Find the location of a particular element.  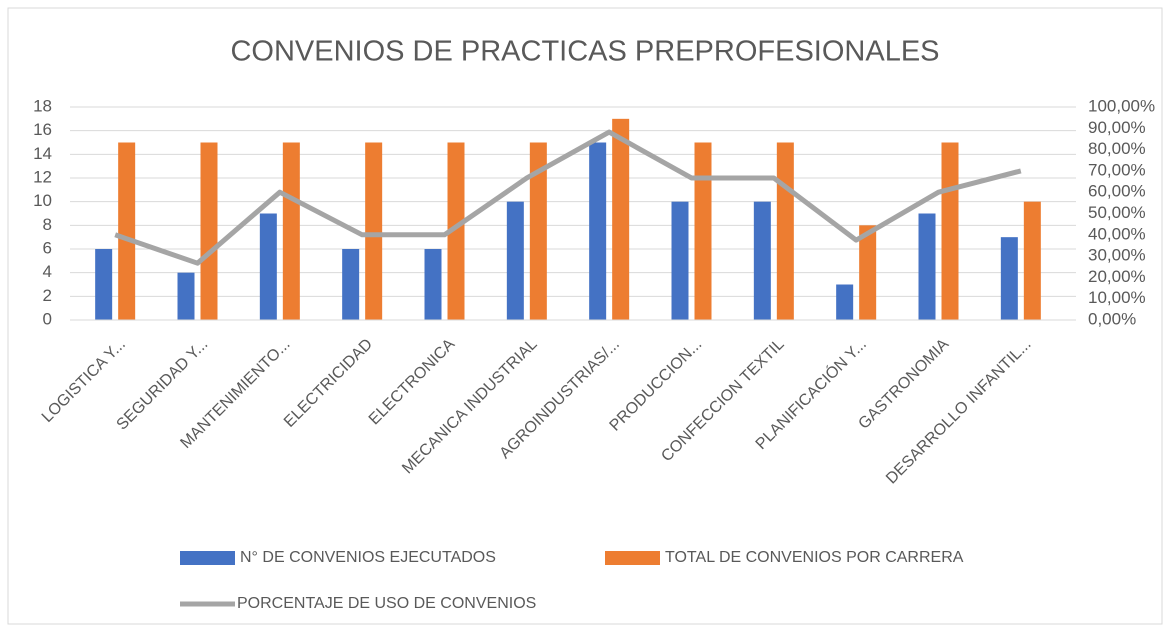

legend-label: TOTAL DE CONVENIOS POR CARRERA is located at coordinates (814, 557).